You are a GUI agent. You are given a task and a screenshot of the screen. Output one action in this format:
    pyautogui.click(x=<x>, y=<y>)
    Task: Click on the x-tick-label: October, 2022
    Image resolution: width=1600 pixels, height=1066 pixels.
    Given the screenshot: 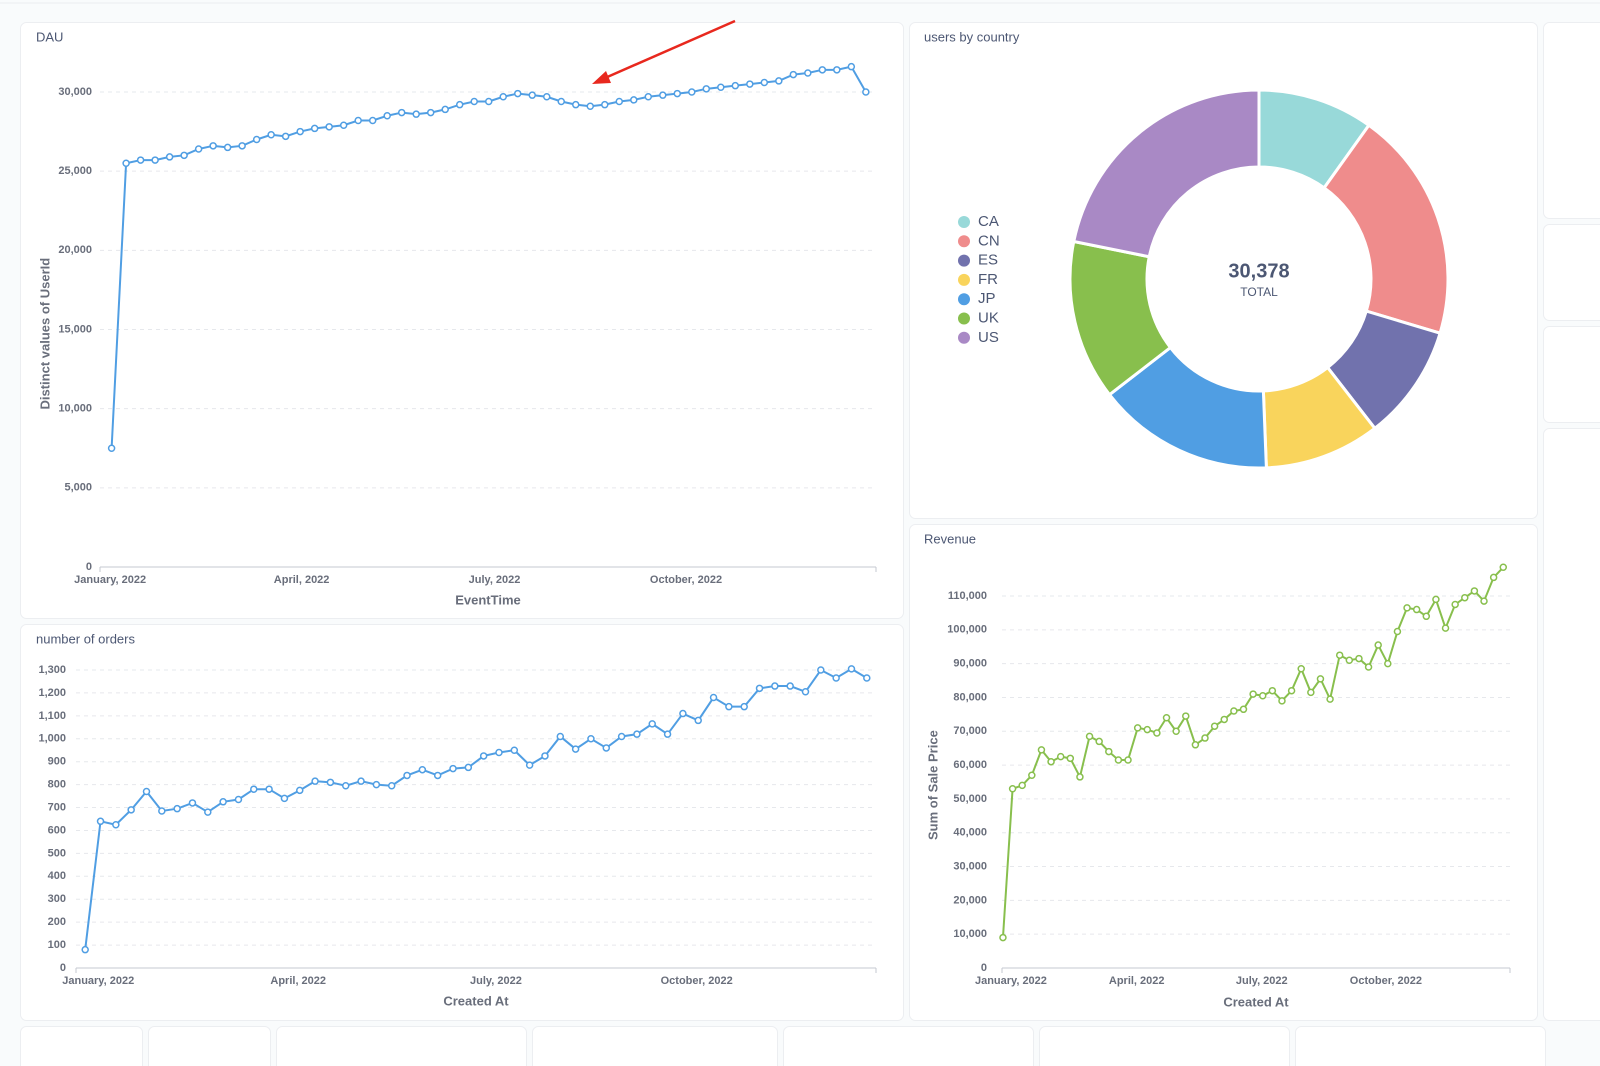 What is the action you would take?
    pyautogui.click(x=686, y=580)
    